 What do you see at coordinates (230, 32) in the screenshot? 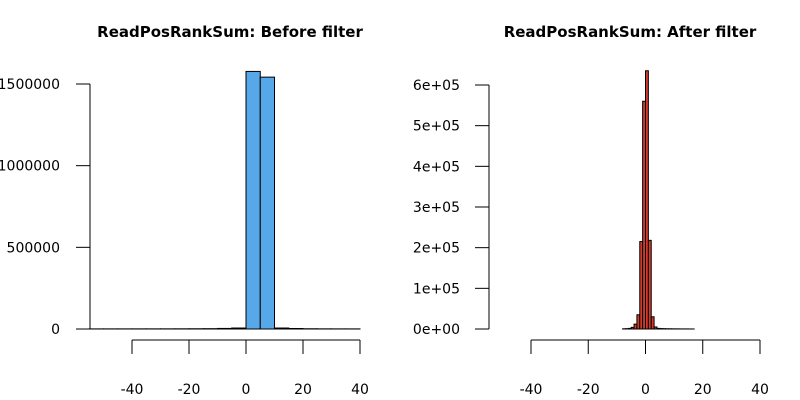
I see `chart-title: ReadPosRankSum: Before filter` at bounding box center [230, 32].